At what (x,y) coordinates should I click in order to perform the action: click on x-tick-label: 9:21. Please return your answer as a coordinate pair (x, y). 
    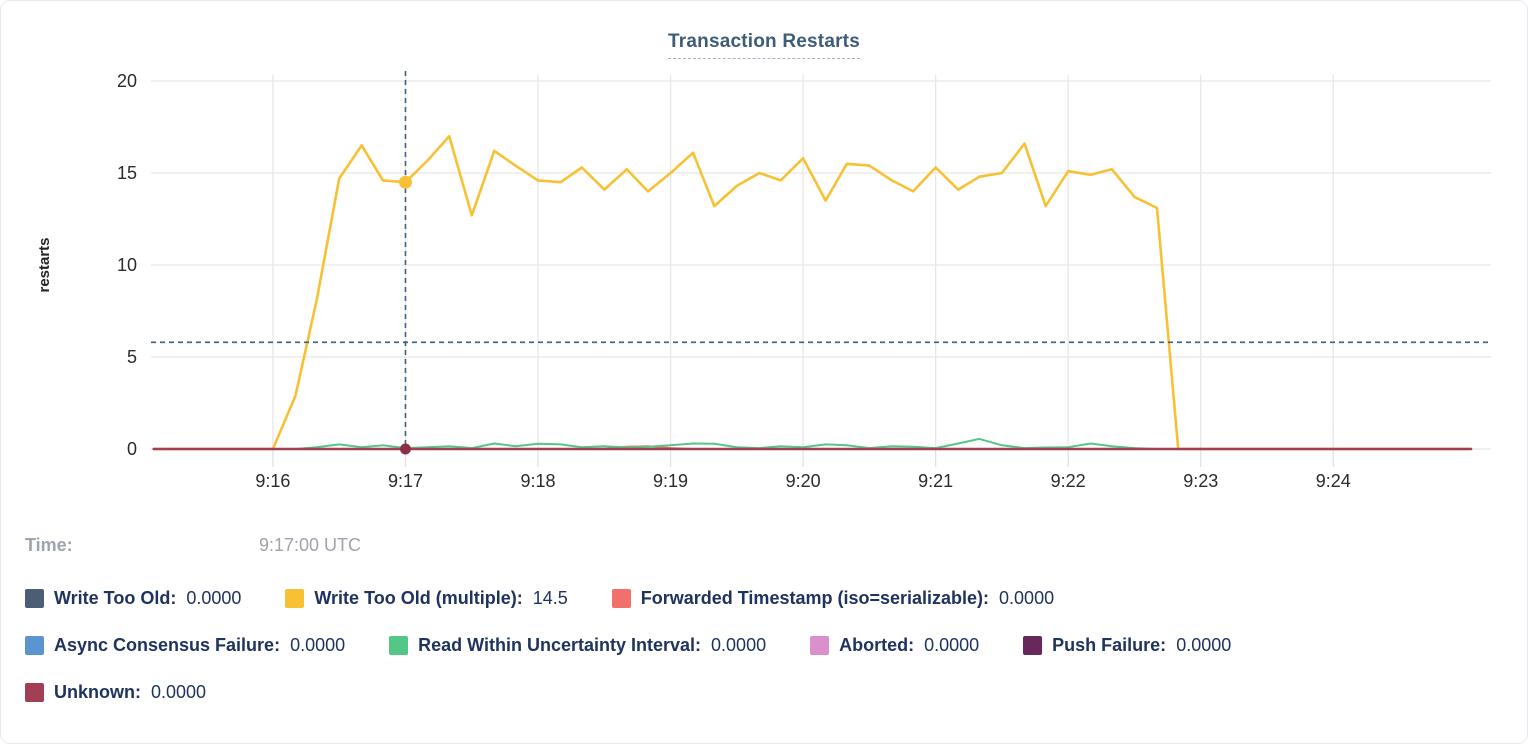
    Looking at the image, I should click on (935, 481).